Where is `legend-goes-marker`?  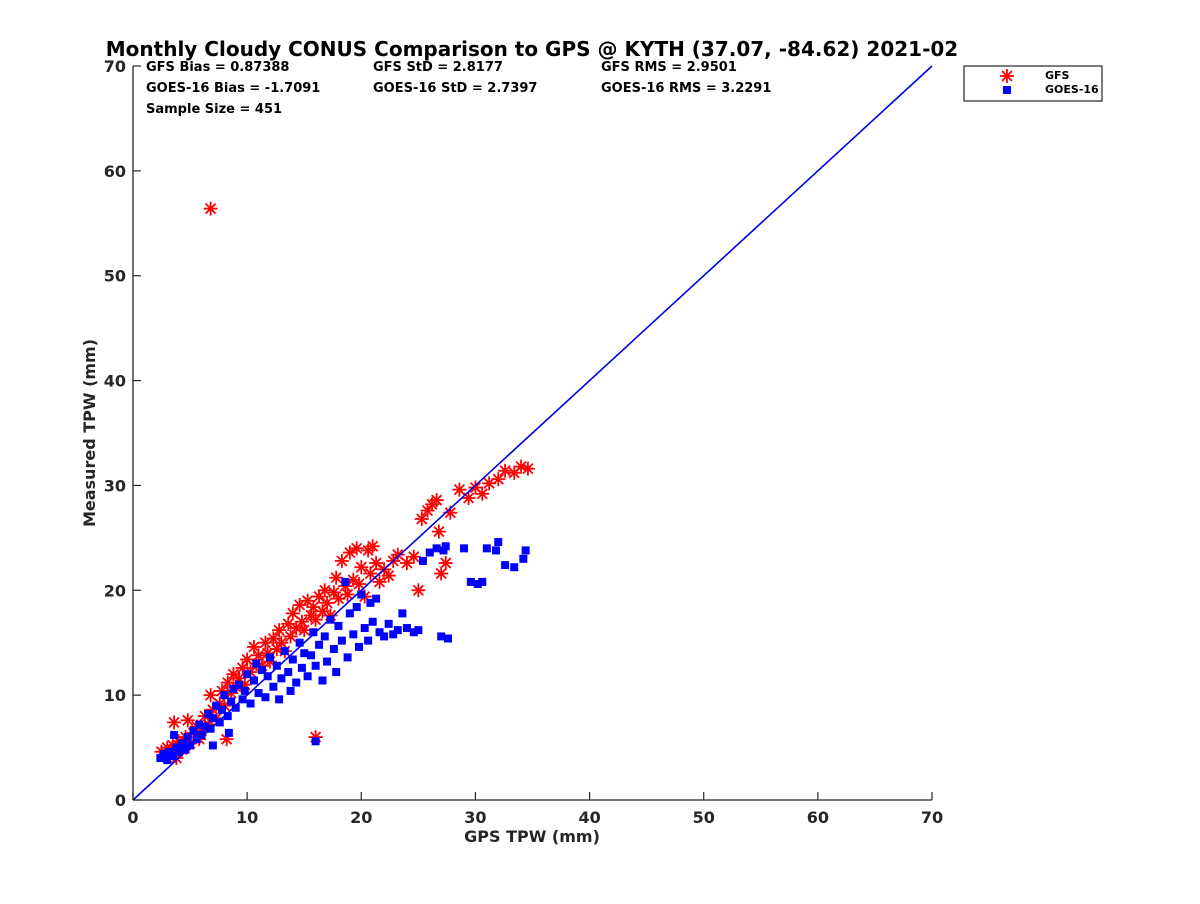
legend-goes-marker is located at coordinates (1007, 90).